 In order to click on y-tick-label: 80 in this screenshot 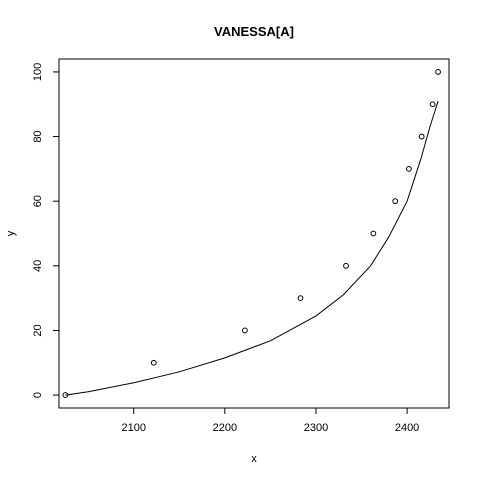, I will do `click(38, 136)`.